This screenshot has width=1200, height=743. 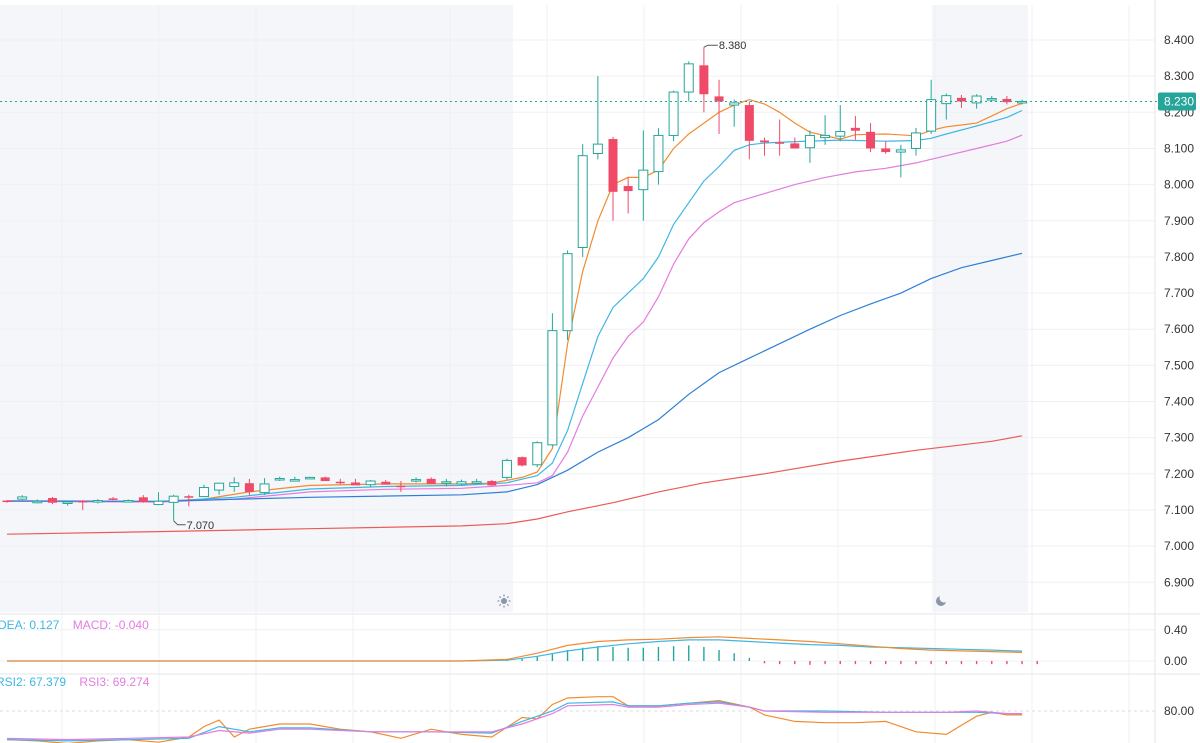 What do you see at coordinates (30, 625) in the screenshot?
I see `dea-value: DEA: 0.127` at bounding box center [30, 625].